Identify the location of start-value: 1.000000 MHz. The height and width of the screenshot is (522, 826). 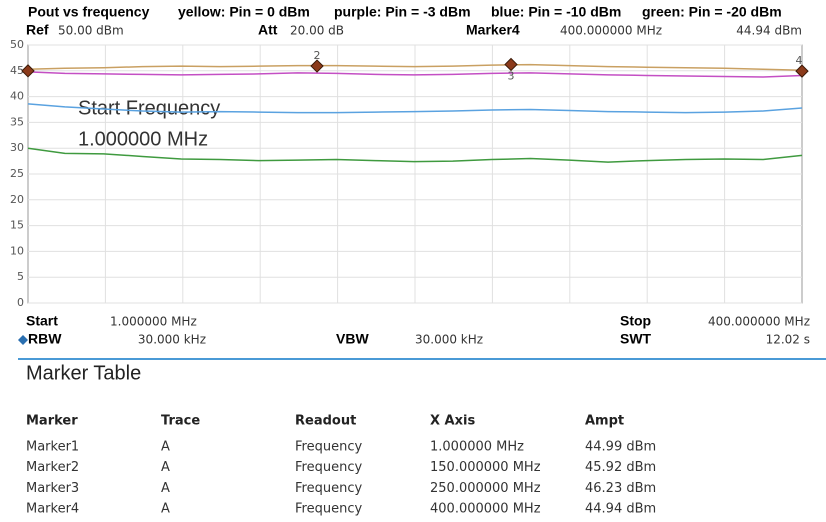
(153, 322).